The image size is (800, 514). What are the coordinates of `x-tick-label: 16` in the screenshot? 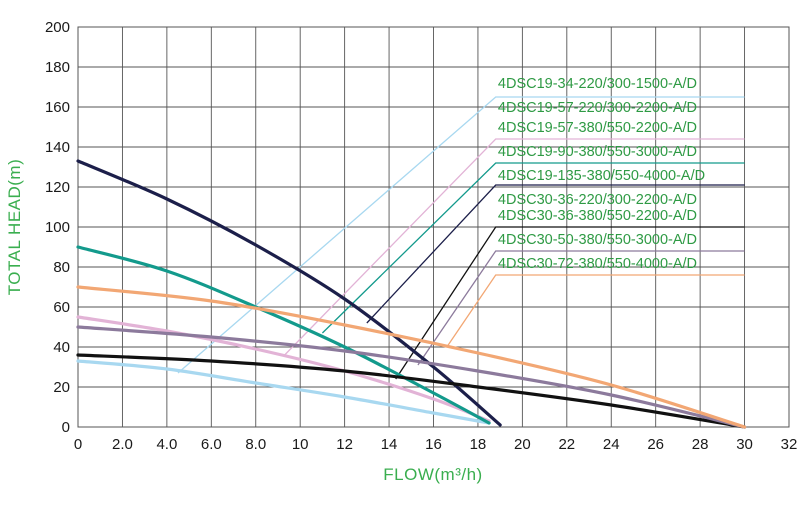 It's located at (433, 444).